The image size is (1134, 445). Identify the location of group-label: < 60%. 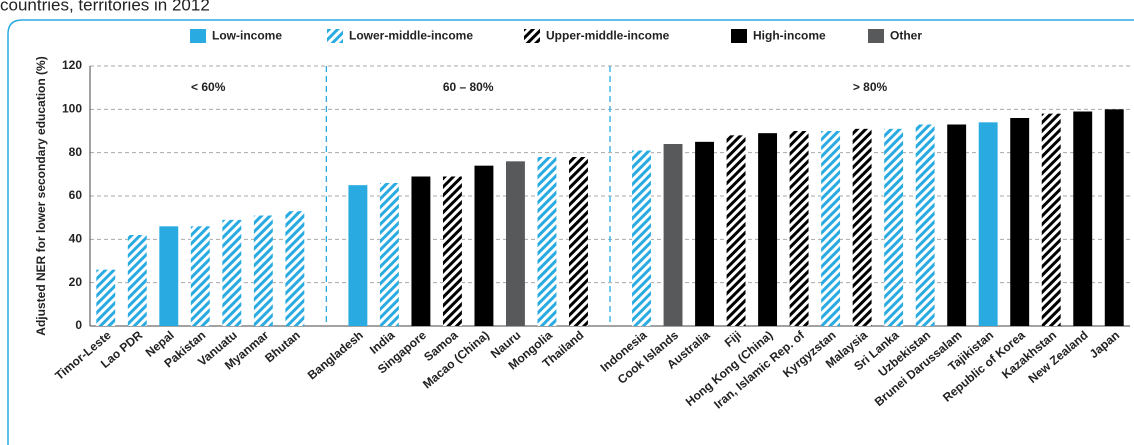
(208, 87).